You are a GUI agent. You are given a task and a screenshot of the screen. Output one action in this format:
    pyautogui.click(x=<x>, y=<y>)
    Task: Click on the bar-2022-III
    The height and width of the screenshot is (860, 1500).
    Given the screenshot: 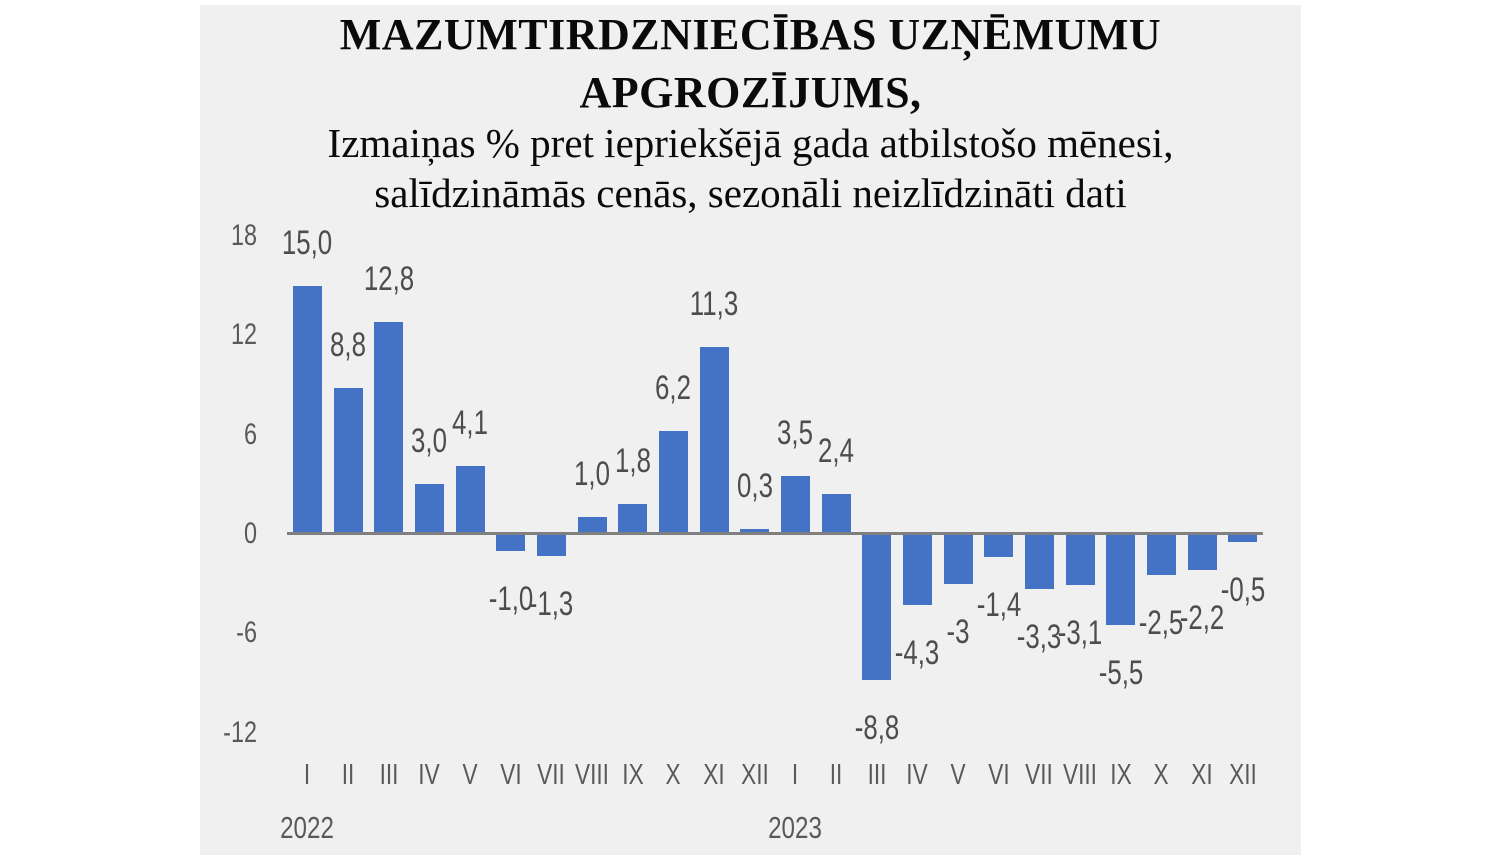 What is the action you would take?
    pyautogui.click(x=389, y=428)
    